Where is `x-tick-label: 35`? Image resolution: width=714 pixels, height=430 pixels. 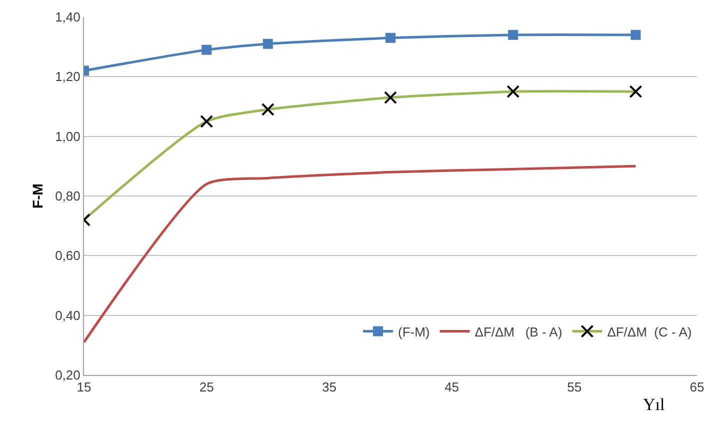 x-tick-label: 35 is located at coordinates (329, 387).